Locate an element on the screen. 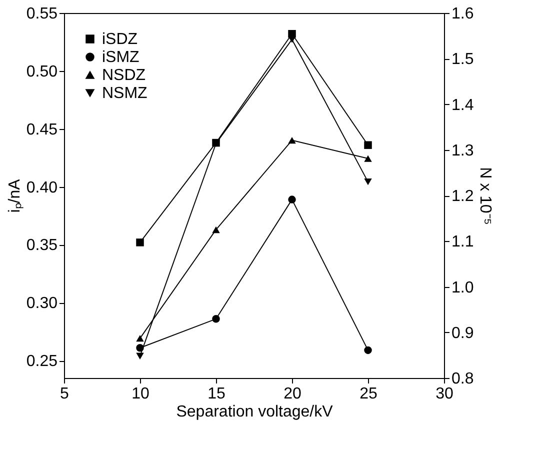 This screenshot has height=450, width=536. y-tick-label: 0.25 is located at coordinates (42, 361).